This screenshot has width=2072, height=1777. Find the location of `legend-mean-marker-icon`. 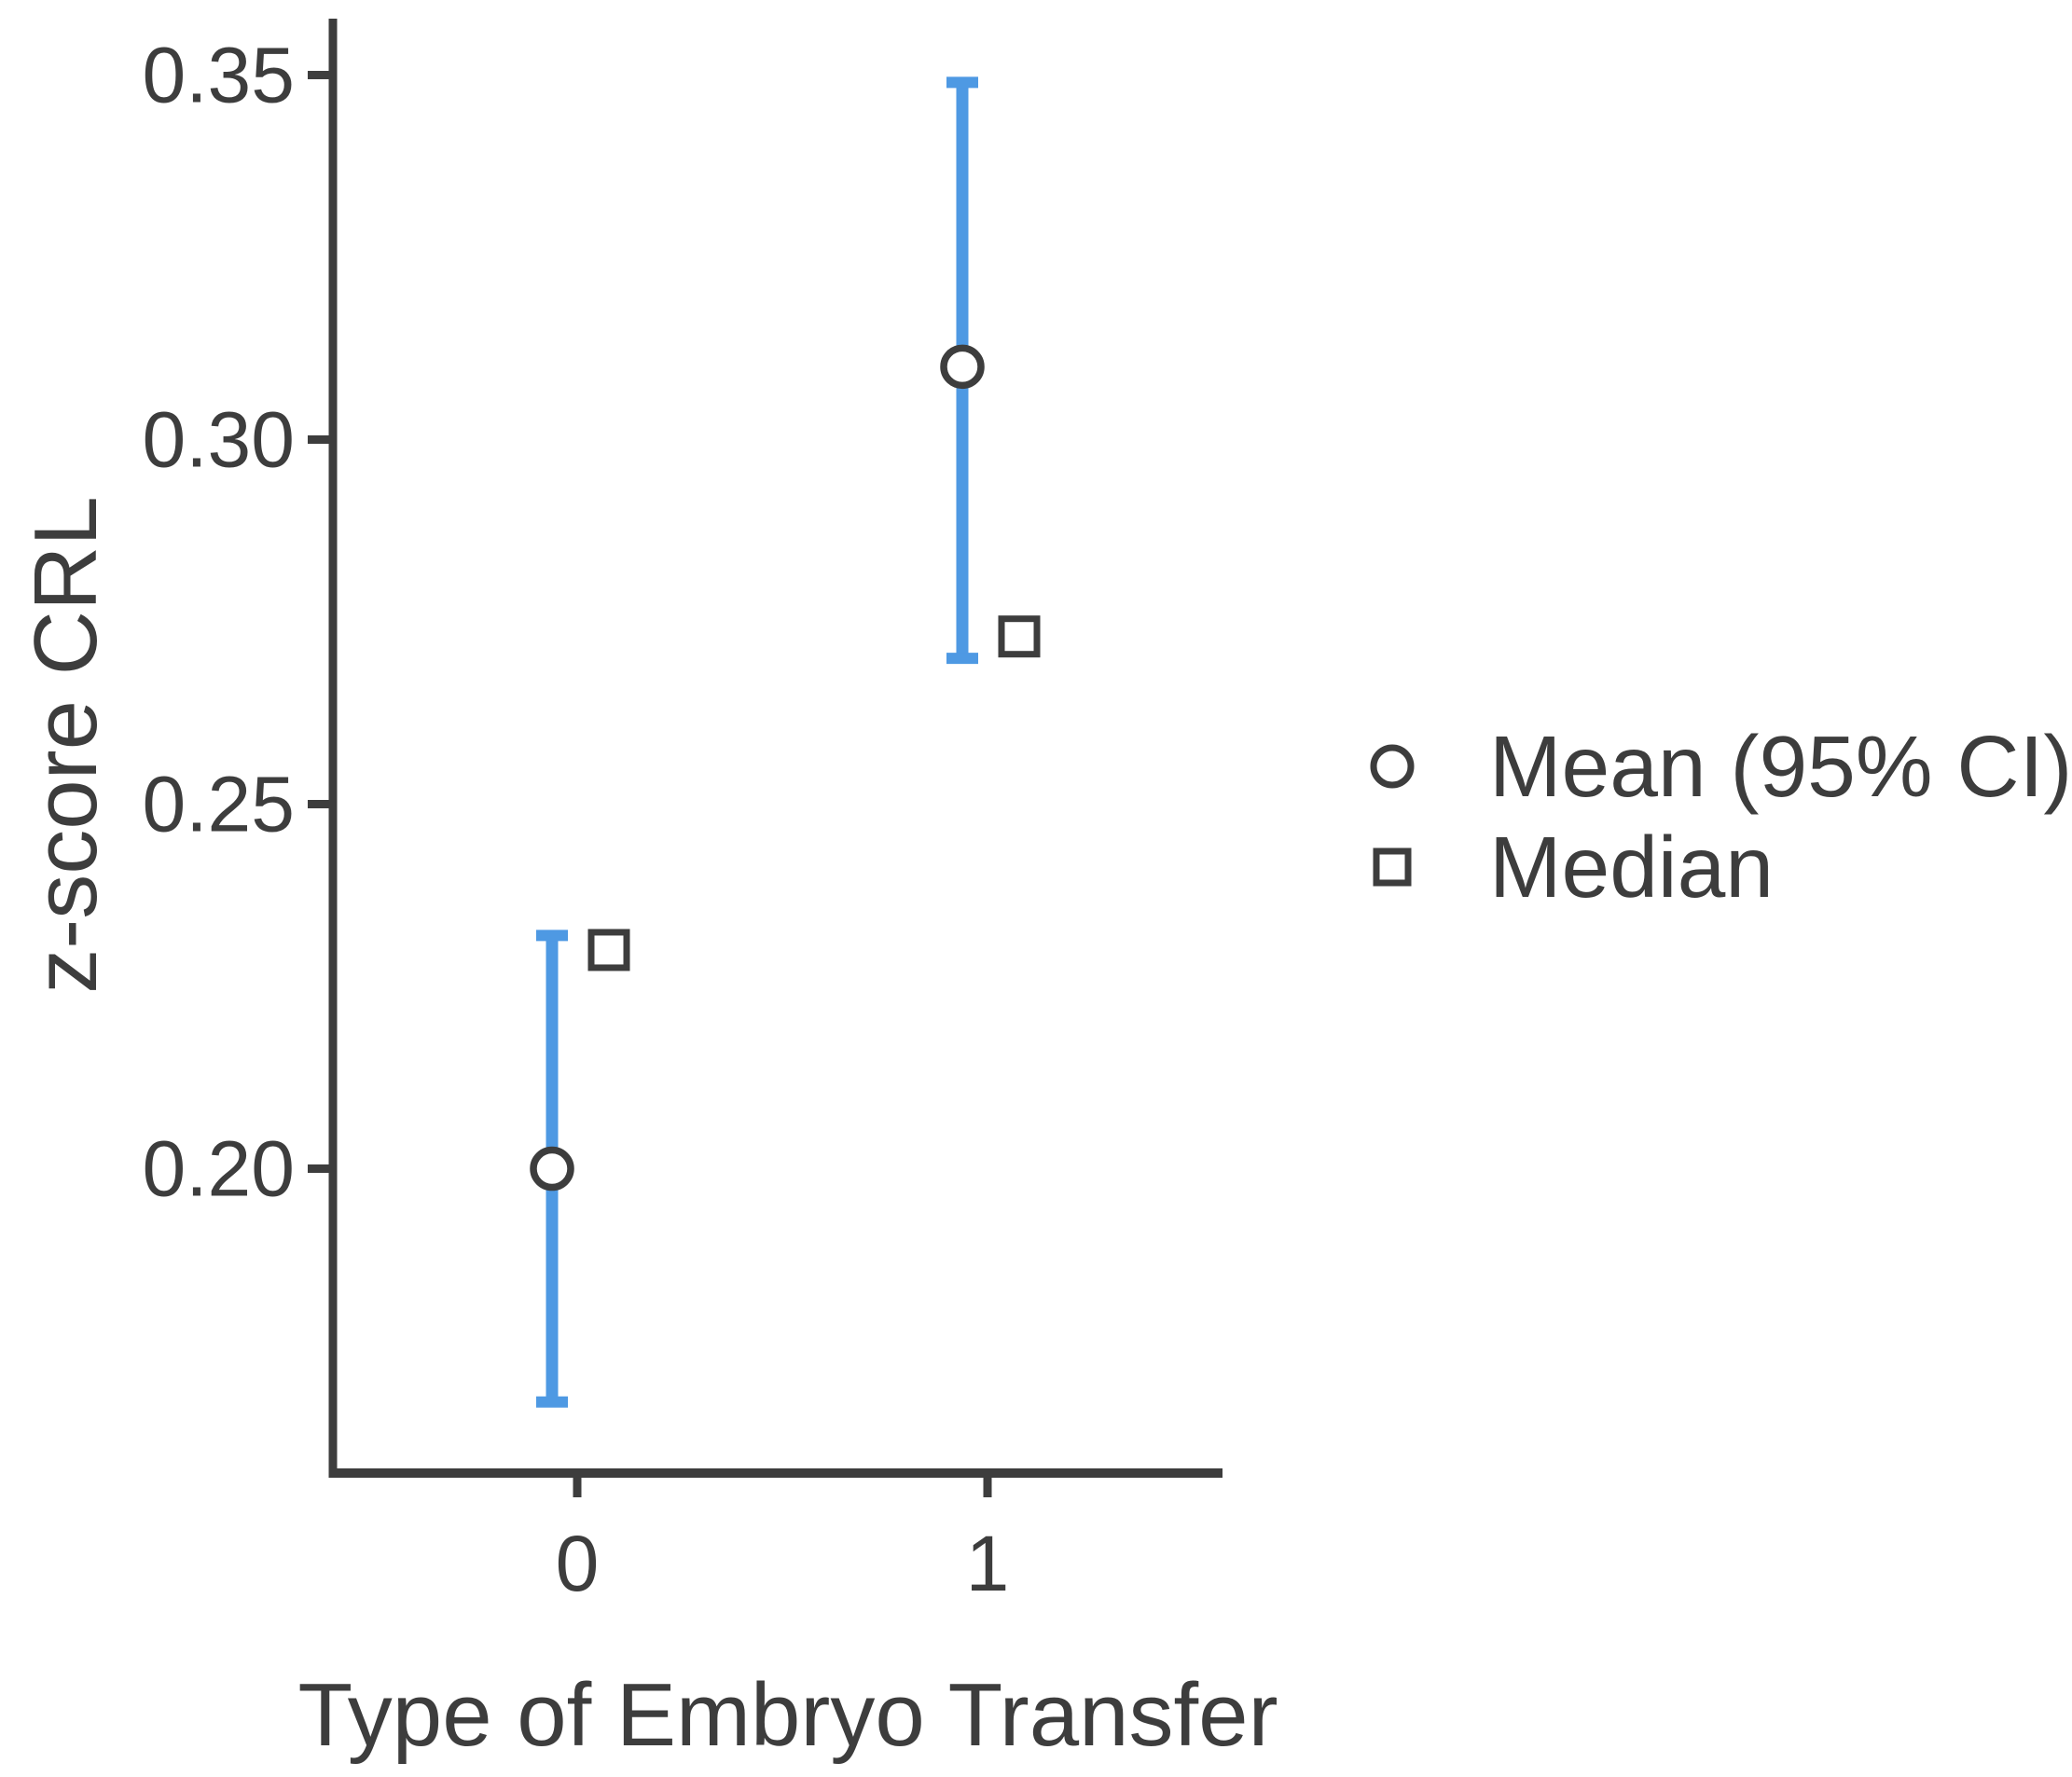

legend-mean-marker-icon is located at coordinates (1392, 766).